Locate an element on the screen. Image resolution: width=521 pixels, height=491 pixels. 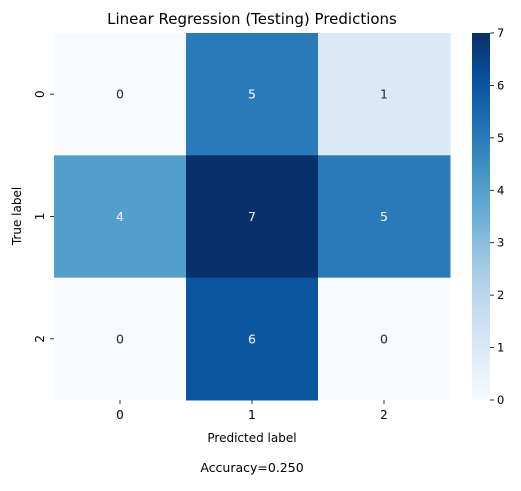
x-axis-ticks: 0 1 2 is located at coordinates (252, 410).